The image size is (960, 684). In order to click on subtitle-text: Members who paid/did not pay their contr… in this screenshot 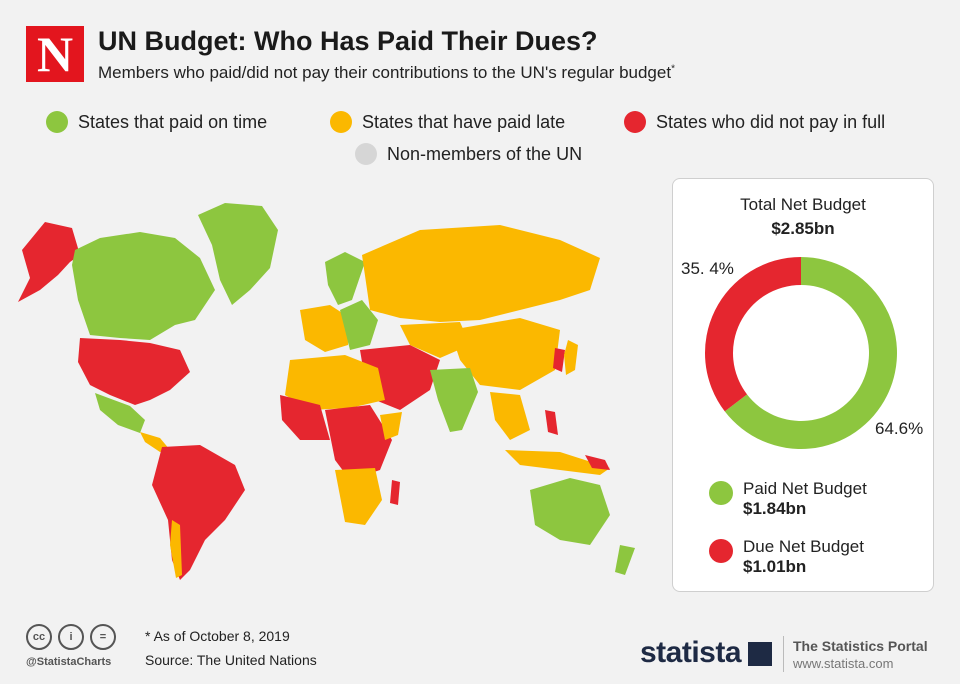, I will do `click(385, 72)`.